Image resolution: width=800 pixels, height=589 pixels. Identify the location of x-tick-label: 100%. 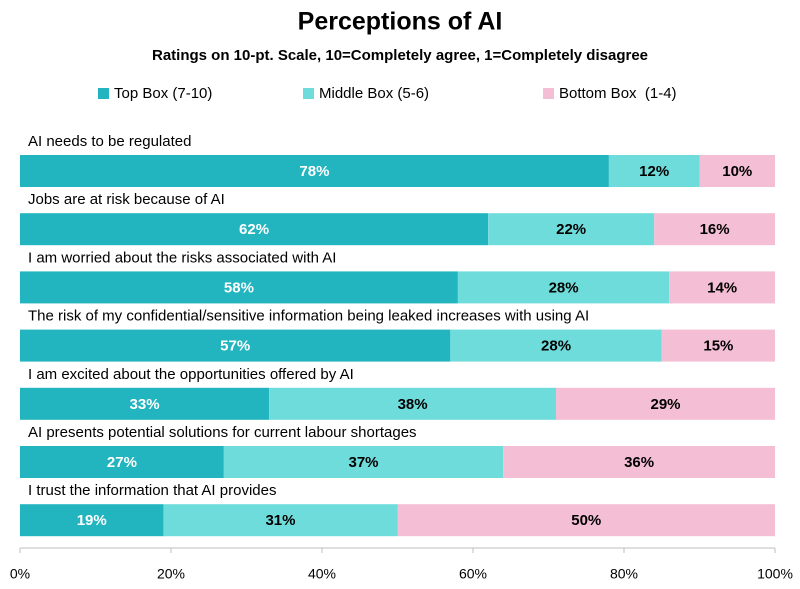
(775, 574).